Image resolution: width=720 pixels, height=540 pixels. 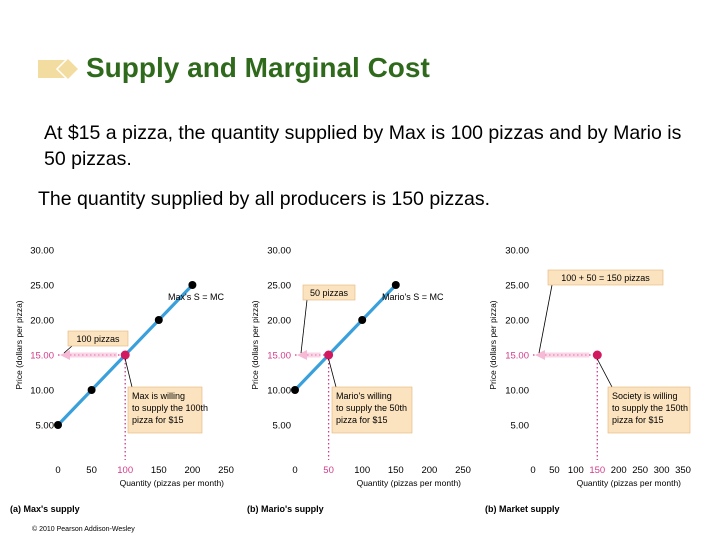 What do you see at coordinates (413, 297) in the screenshot?
I see `series-label: Mario's S = MC` at bounding box center [413, 297].